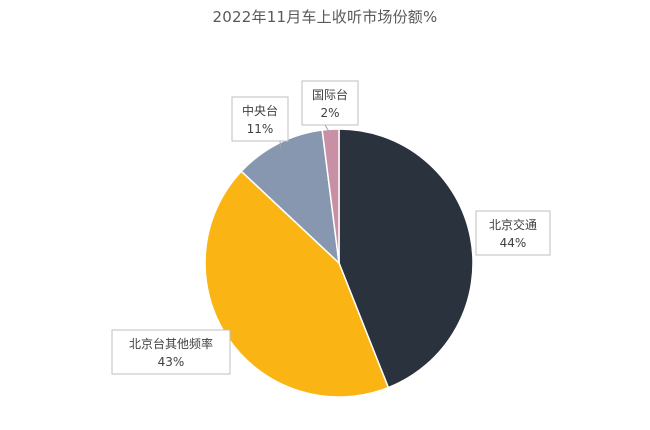 The image size is (650, 430). I want to click on slice-value-label: 43%, so click(171, 362).